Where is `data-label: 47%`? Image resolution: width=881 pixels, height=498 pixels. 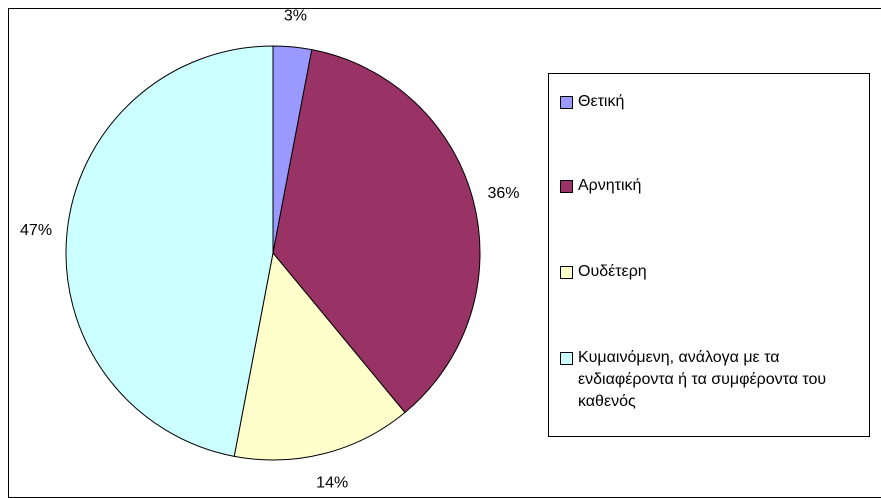
data-label: 47% is located at coordinates (36, 230).